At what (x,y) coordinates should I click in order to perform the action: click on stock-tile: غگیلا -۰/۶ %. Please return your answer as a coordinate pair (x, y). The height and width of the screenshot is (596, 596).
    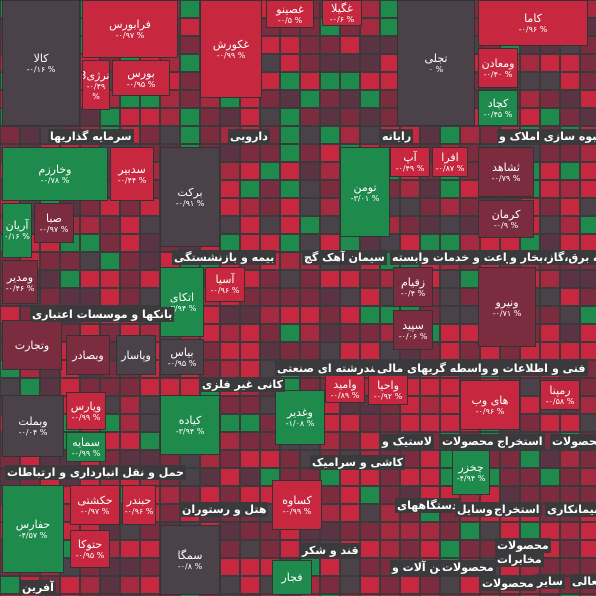
    Looking at the image, I should click on (342, 13).